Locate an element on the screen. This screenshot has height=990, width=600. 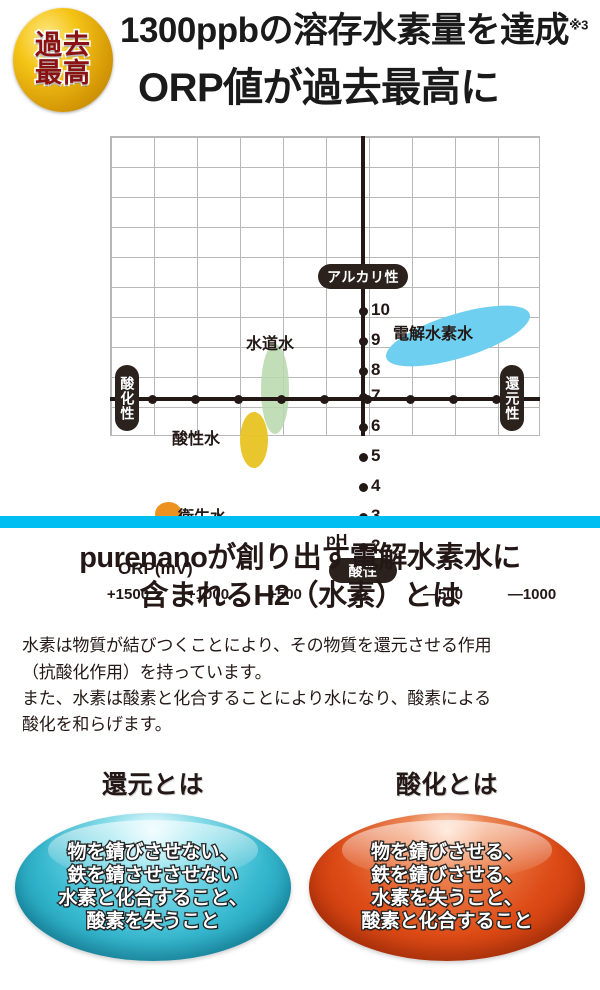
blob-sanseisui is located at coordinates (254, 440).